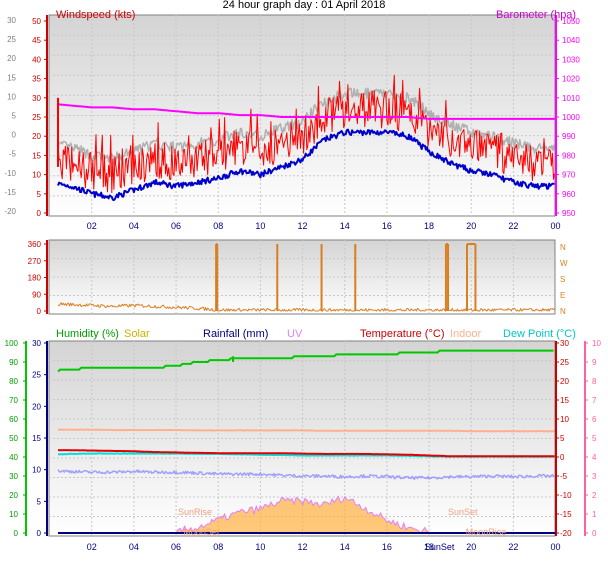 This screenshot has height=561, width=608. Describe the element at coordinates (569, 213) in the screenshot. I see `barometer-tick-label: 950` at that location.